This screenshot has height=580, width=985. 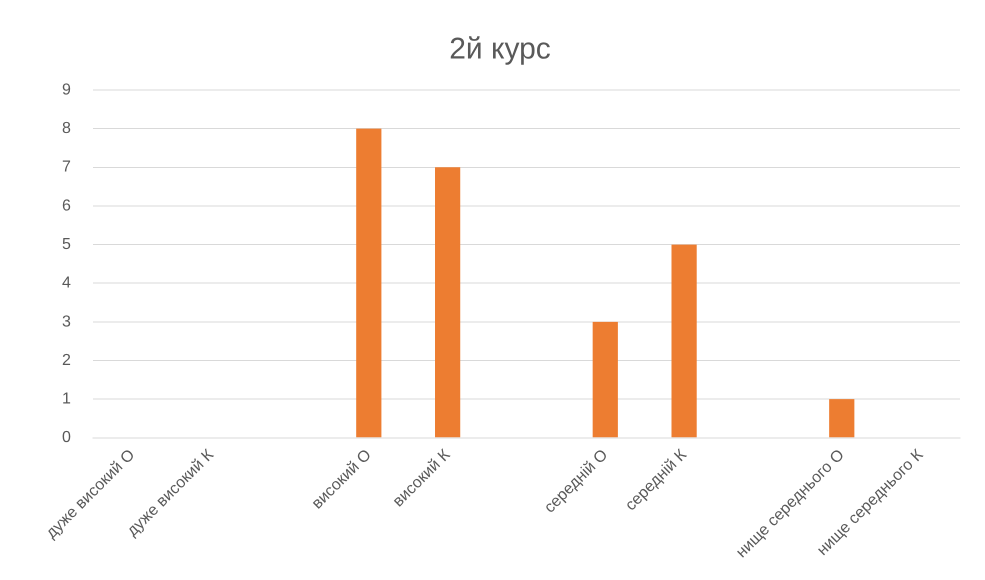 What do you see at coordinates (66, 399) in the screenshot?
I see `y-tick-label: 1` at bounding box center [66, 399].